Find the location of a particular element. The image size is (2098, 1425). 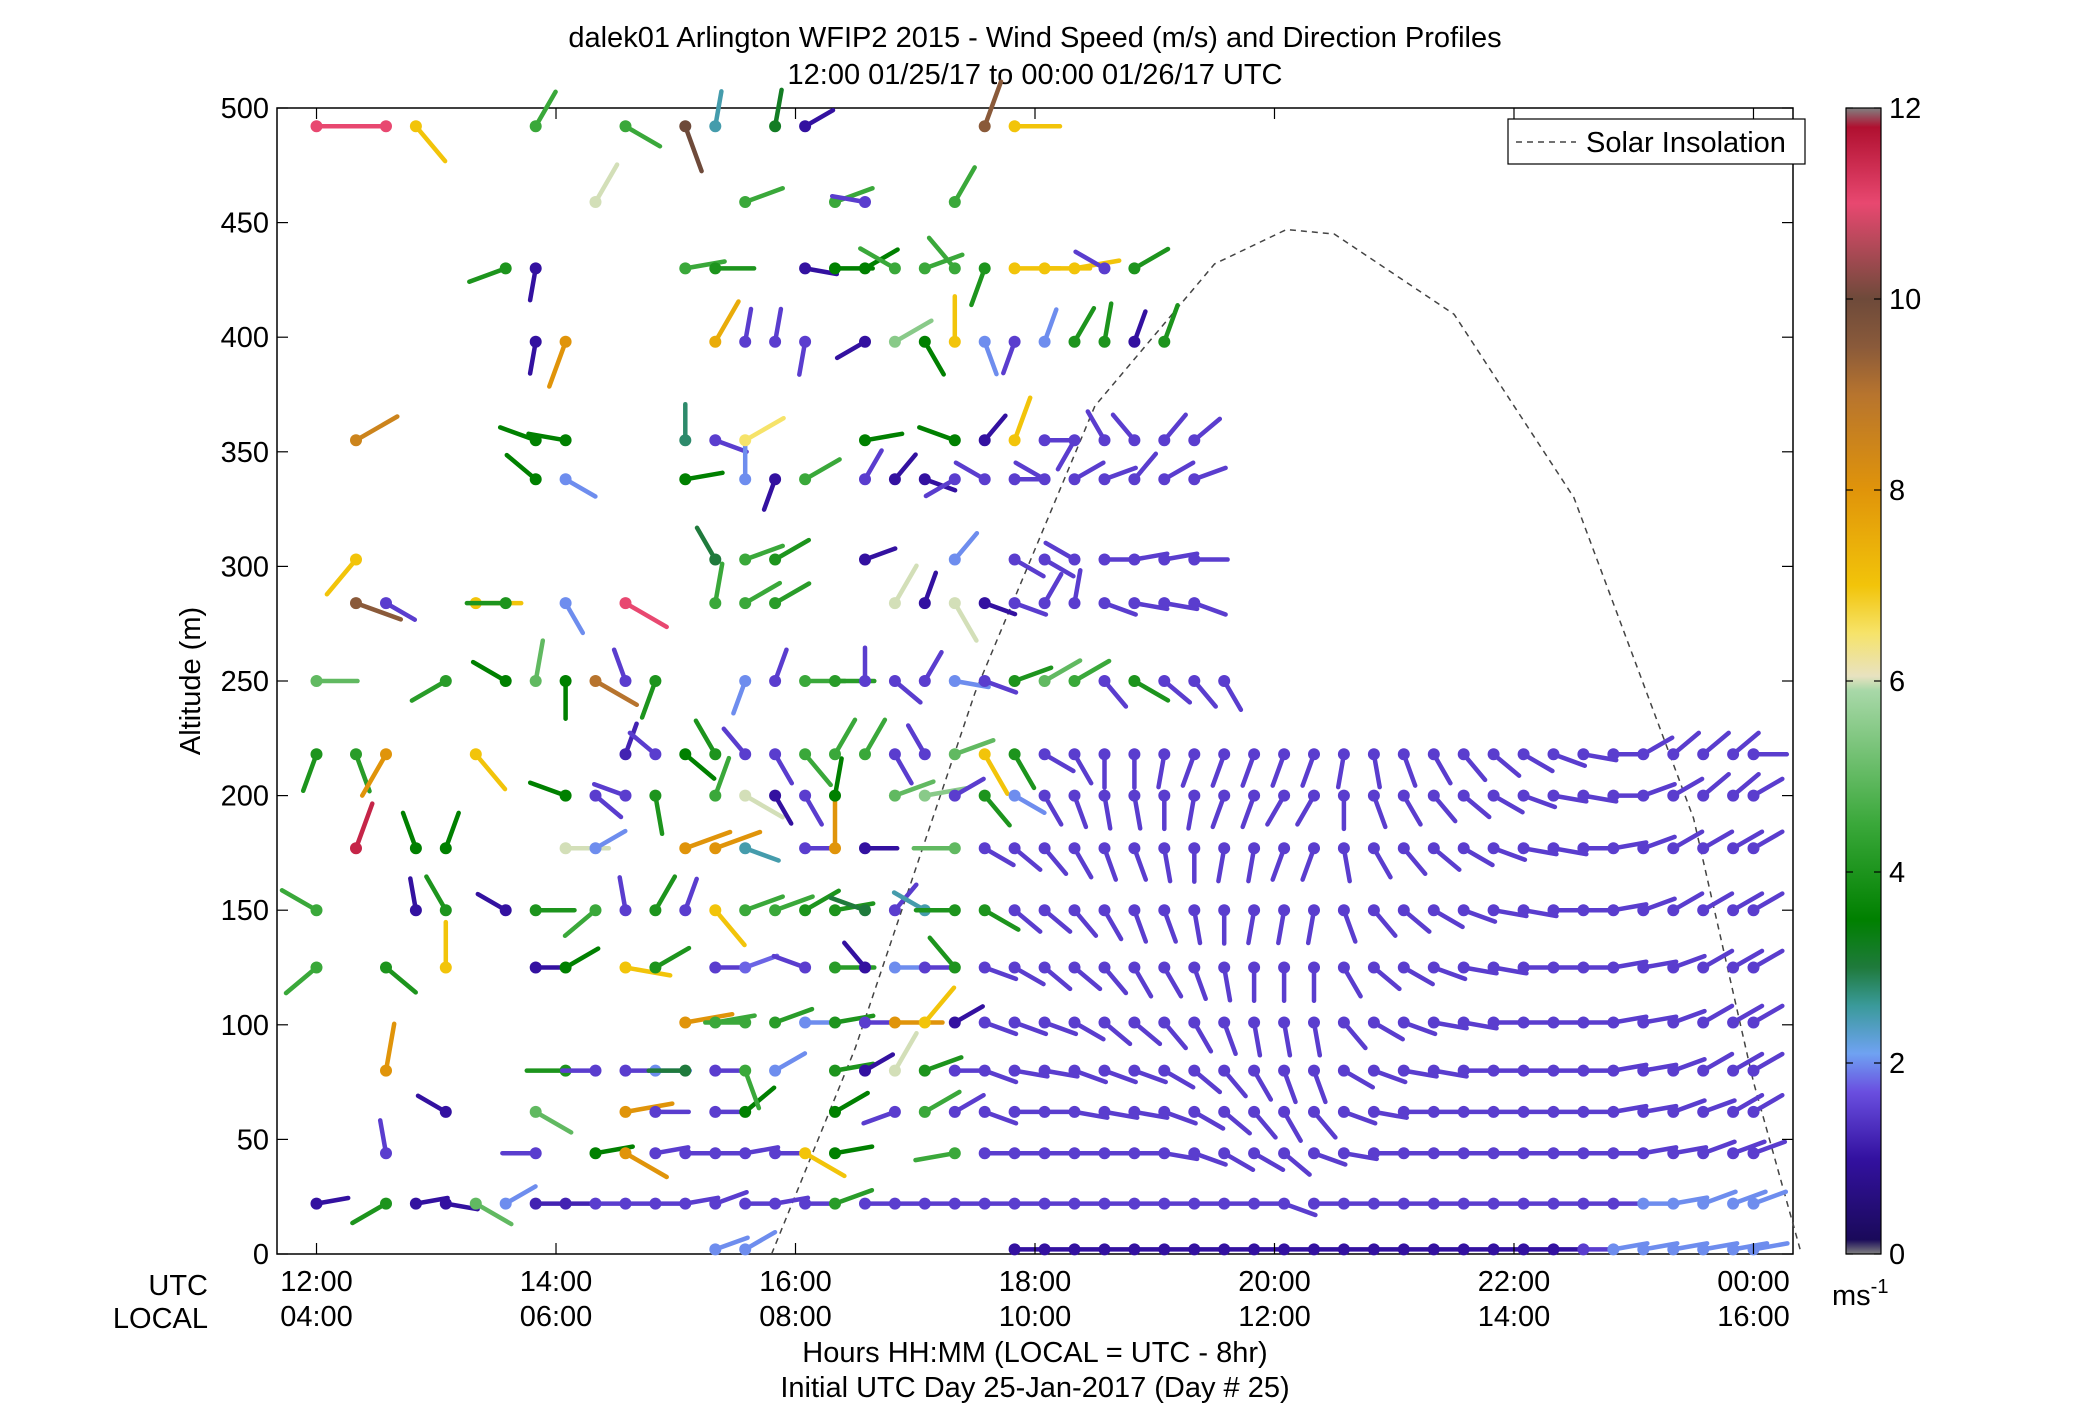

colorbar-tick-label: 0 is located at coordinates (1897, 1255).